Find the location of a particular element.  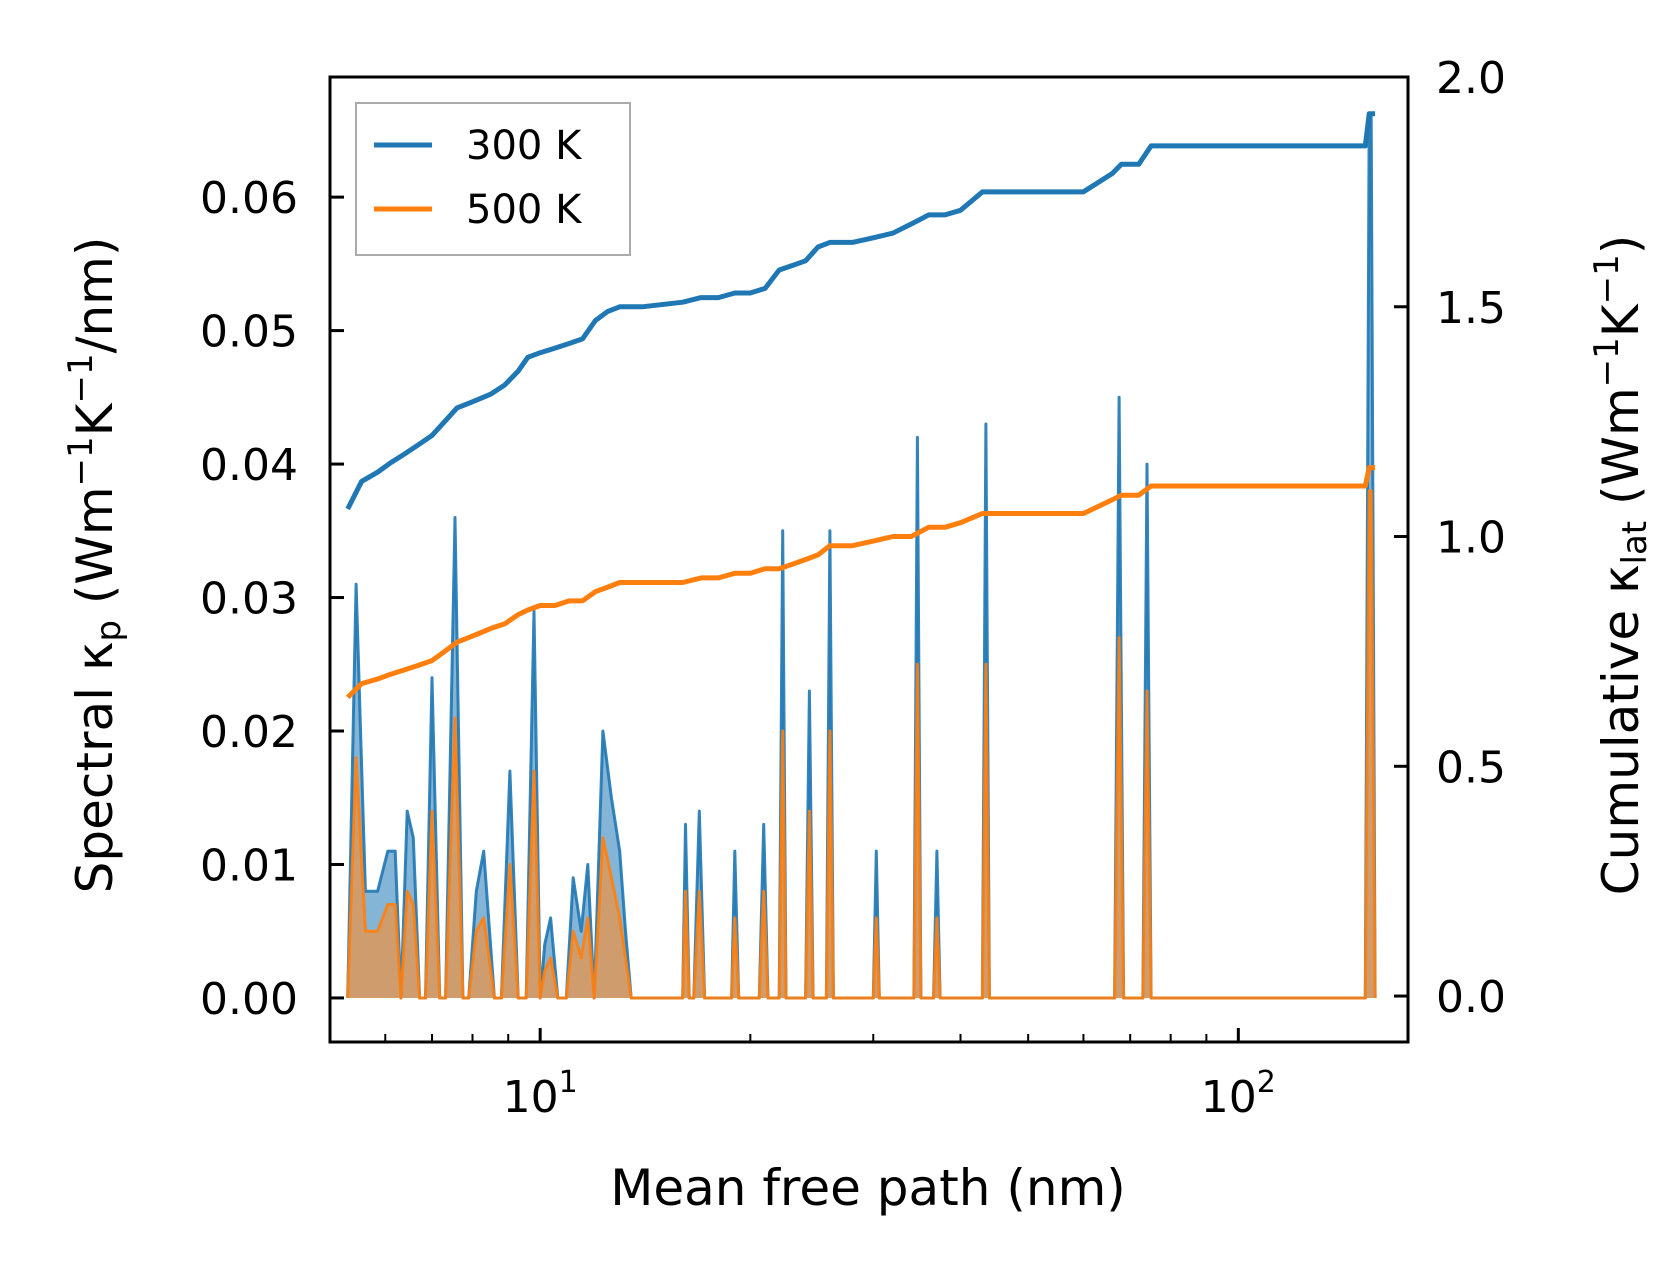

legend-label-500: 500 K is located at coordinates (524, 210).